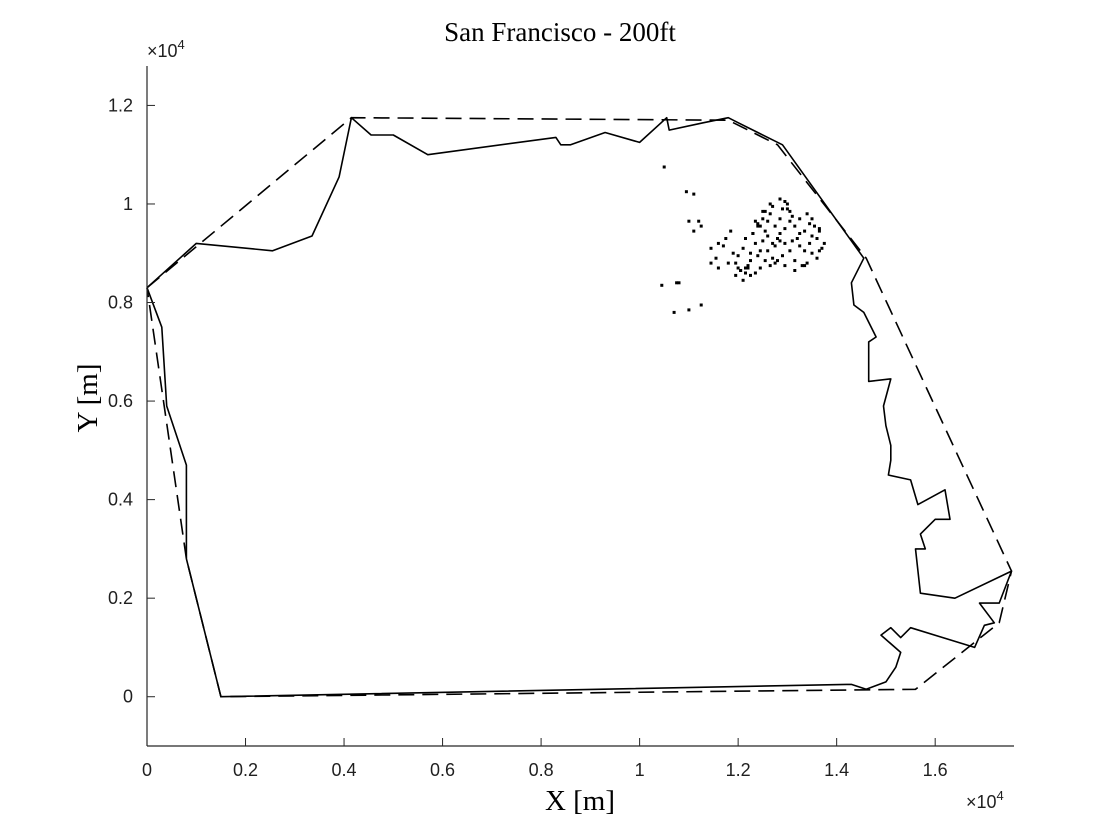  I want to click on chart-title: San Francisco - 200ft, so click(560, 32).